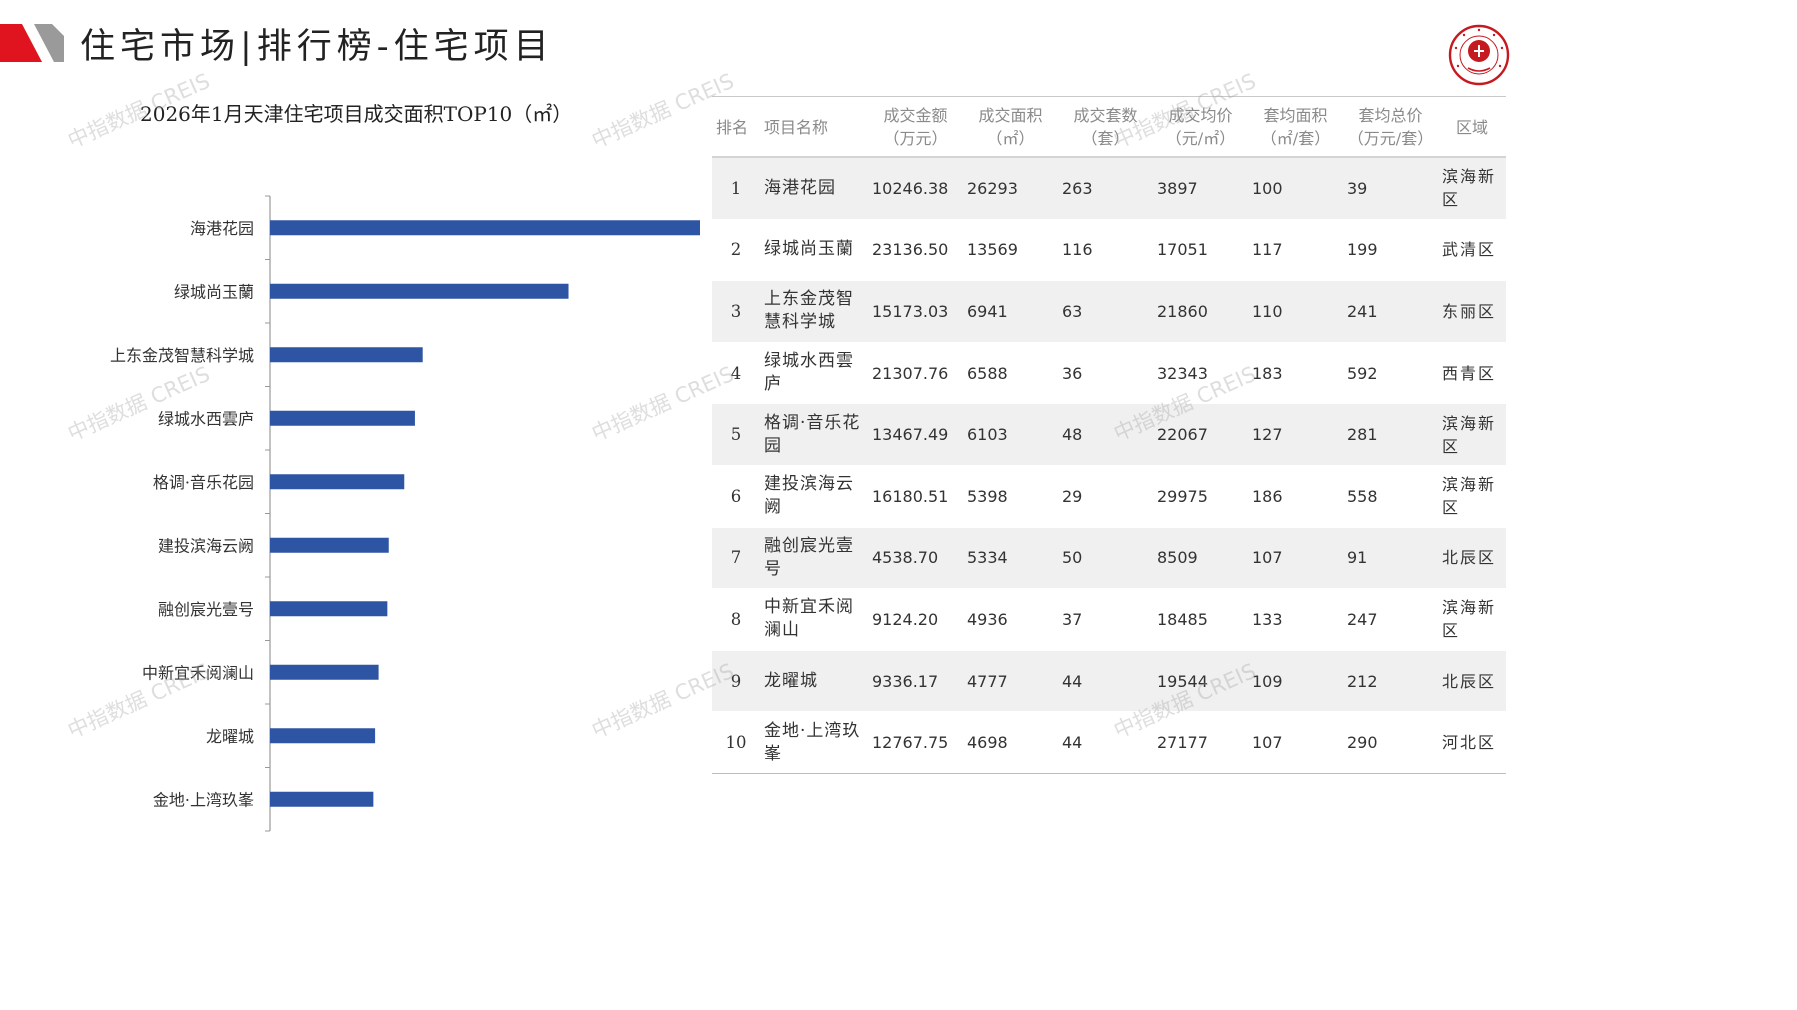  What do you see at coordinates (1295, 250) in the screenshot?
I see `avg-area-cell: 117` at bounding box center [1295, 250].